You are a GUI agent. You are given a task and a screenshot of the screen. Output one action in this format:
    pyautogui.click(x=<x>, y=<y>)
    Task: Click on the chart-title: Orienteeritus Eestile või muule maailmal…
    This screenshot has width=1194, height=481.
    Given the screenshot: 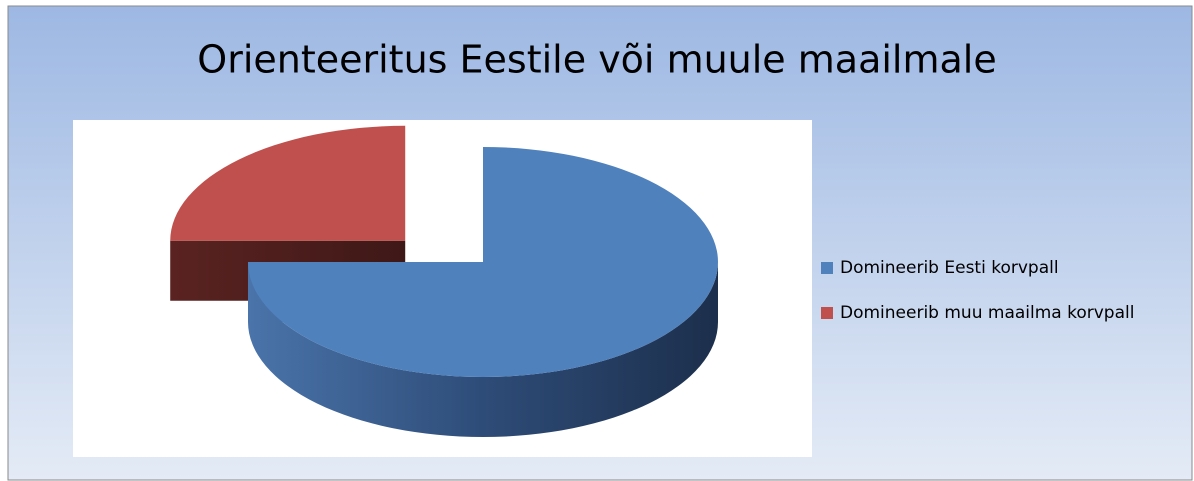 What is the action you would take?
    pyautogui.click(x=596, y=60)
    